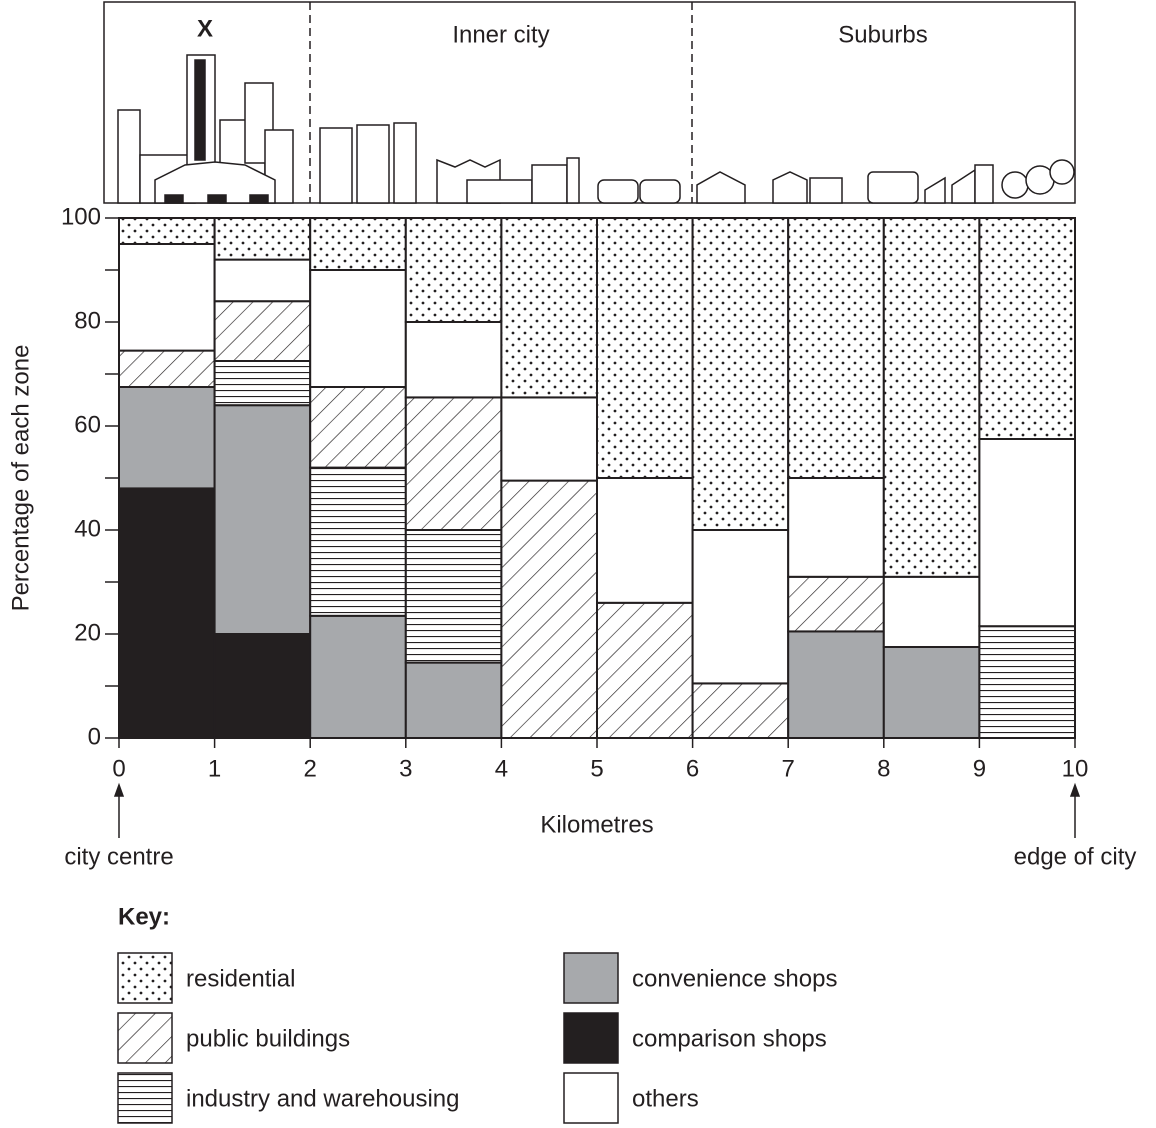 This screenshot has width=1156, height=1128. Describe the element at coordinates (405, 768) in the screenshot. I see `x-tick-label: 3` at that location.